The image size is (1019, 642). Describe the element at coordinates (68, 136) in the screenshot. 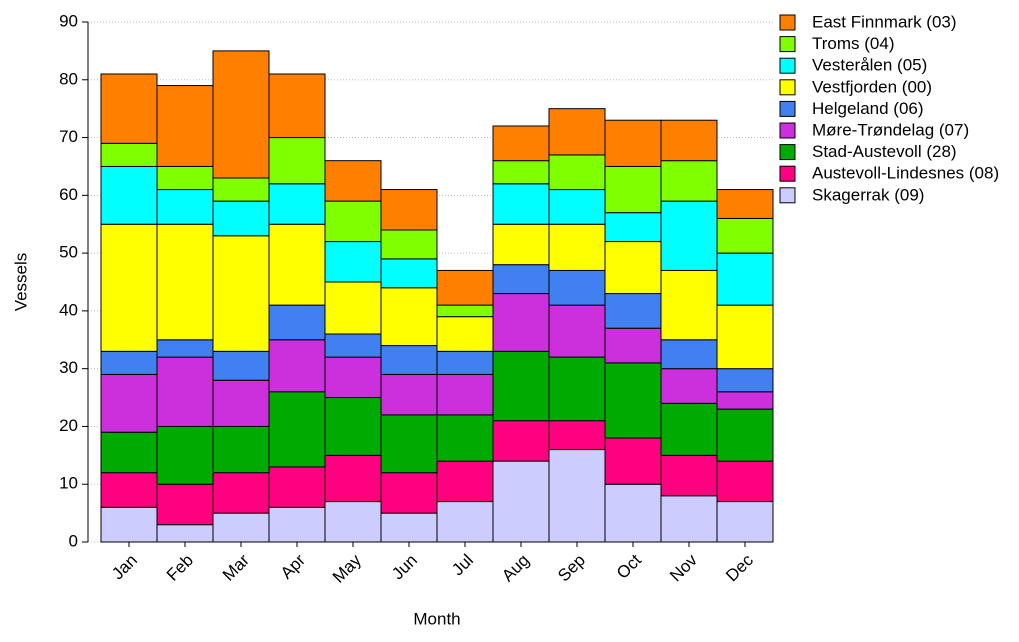

I see `y-tick-label: 70` at that location.